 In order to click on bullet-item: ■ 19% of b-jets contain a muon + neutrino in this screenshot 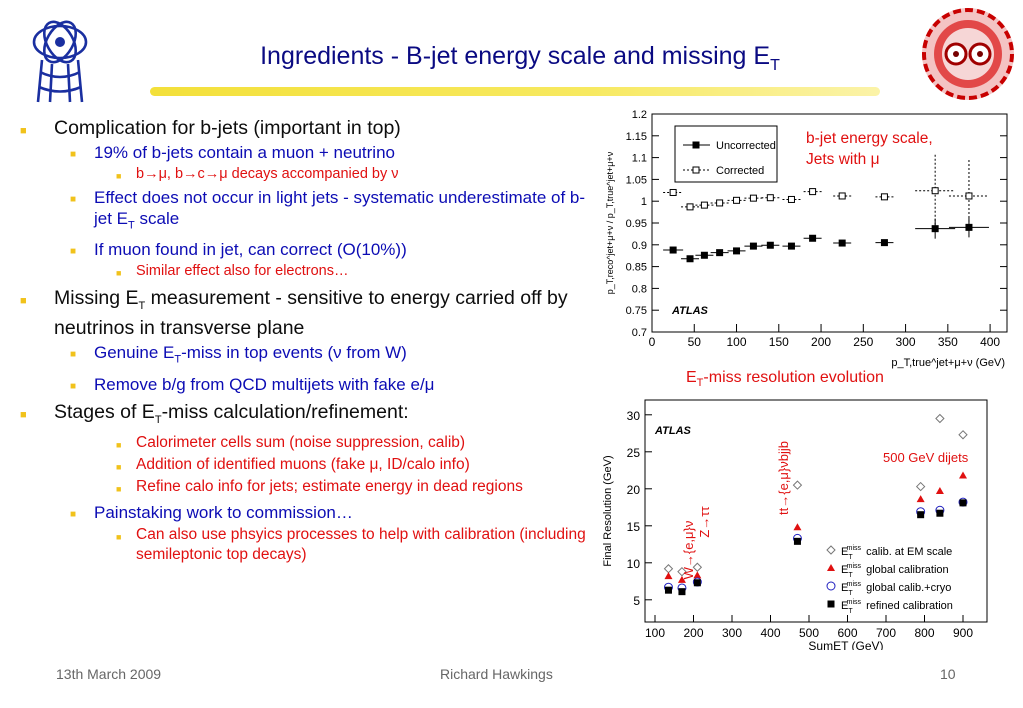, I will do `click(232, 152)`.